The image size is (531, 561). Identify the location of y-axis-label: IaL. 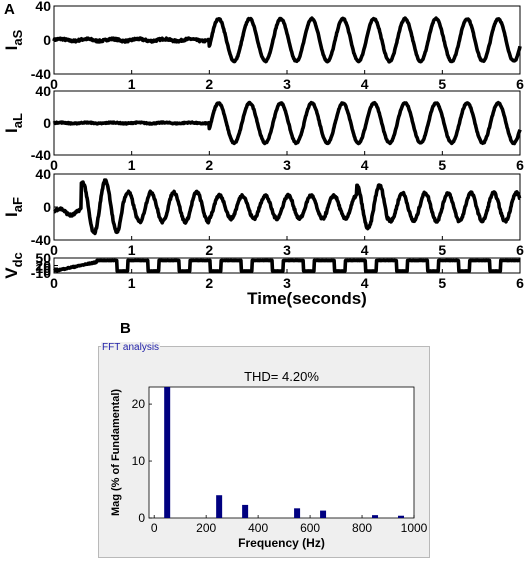
(13, 123).